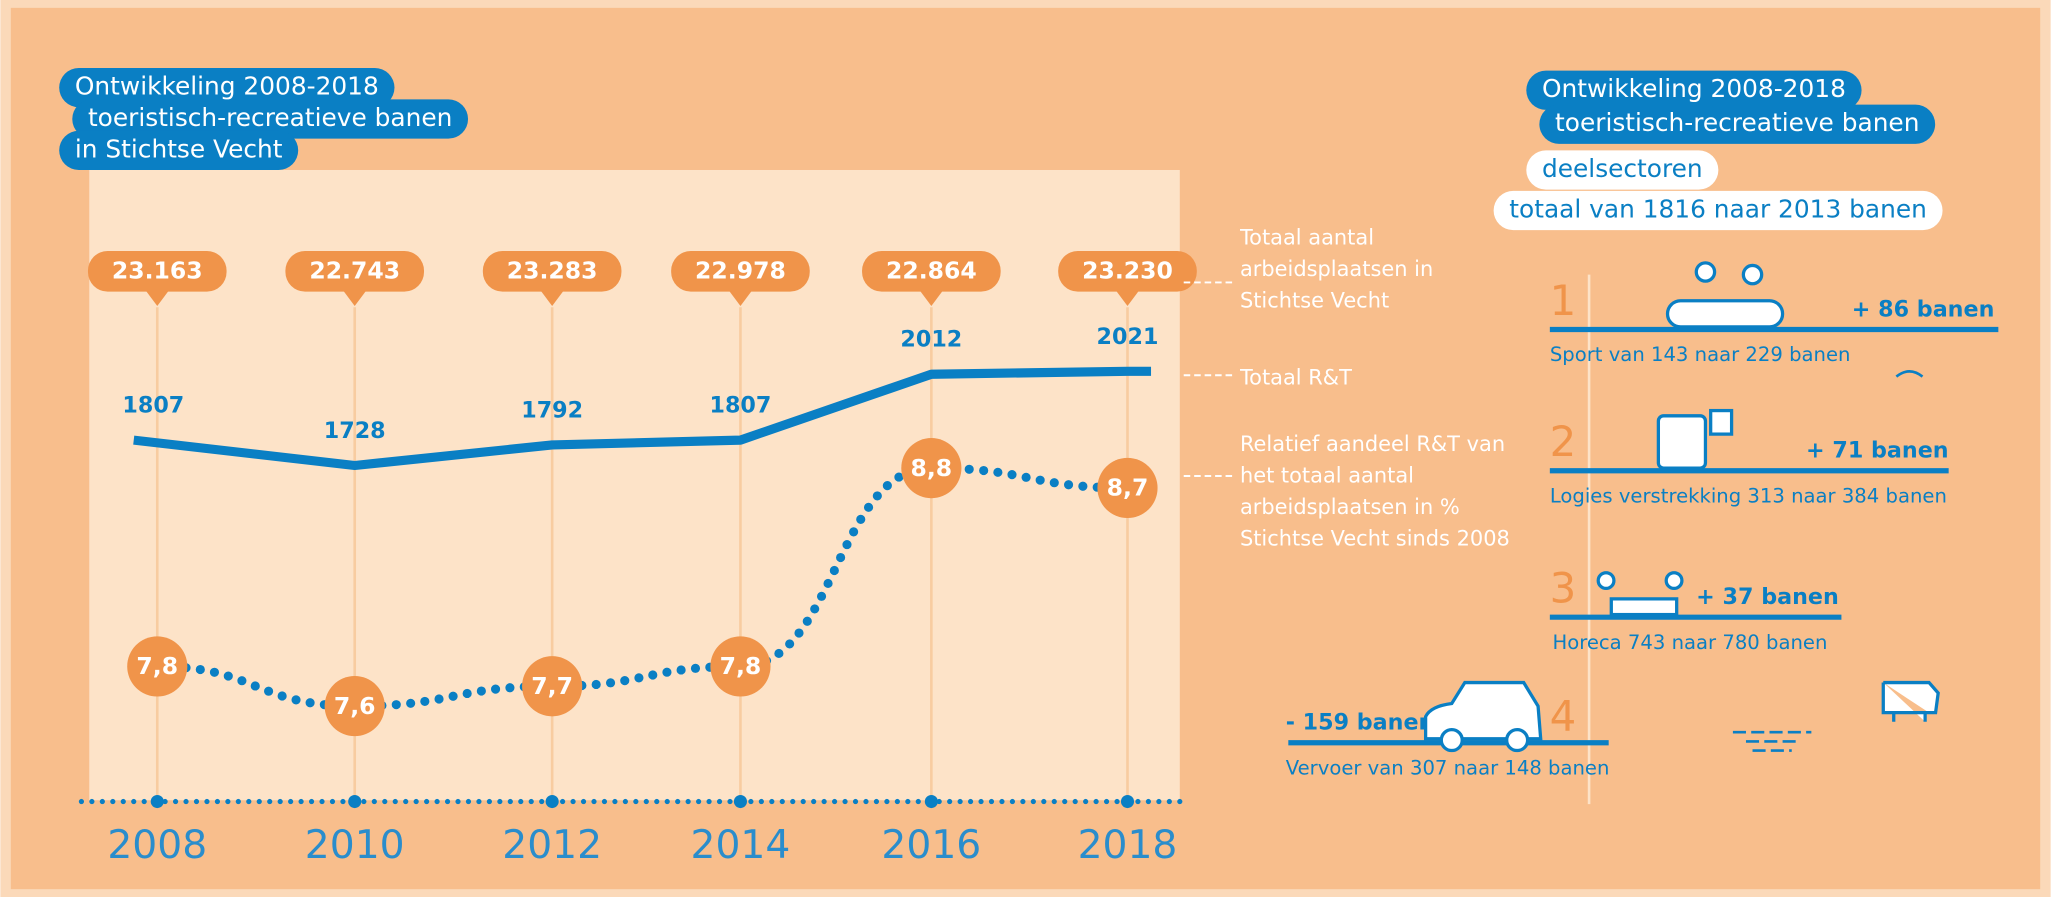 Image resolution: width=2051 pixels, height=897 pixels. I want to click on value-label: 1728, so click(355, 431).